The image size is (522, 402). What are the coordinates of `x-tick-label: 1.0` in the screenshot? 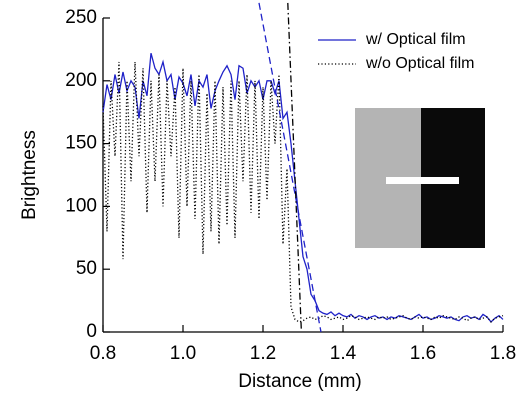 It's located at (183, 353).